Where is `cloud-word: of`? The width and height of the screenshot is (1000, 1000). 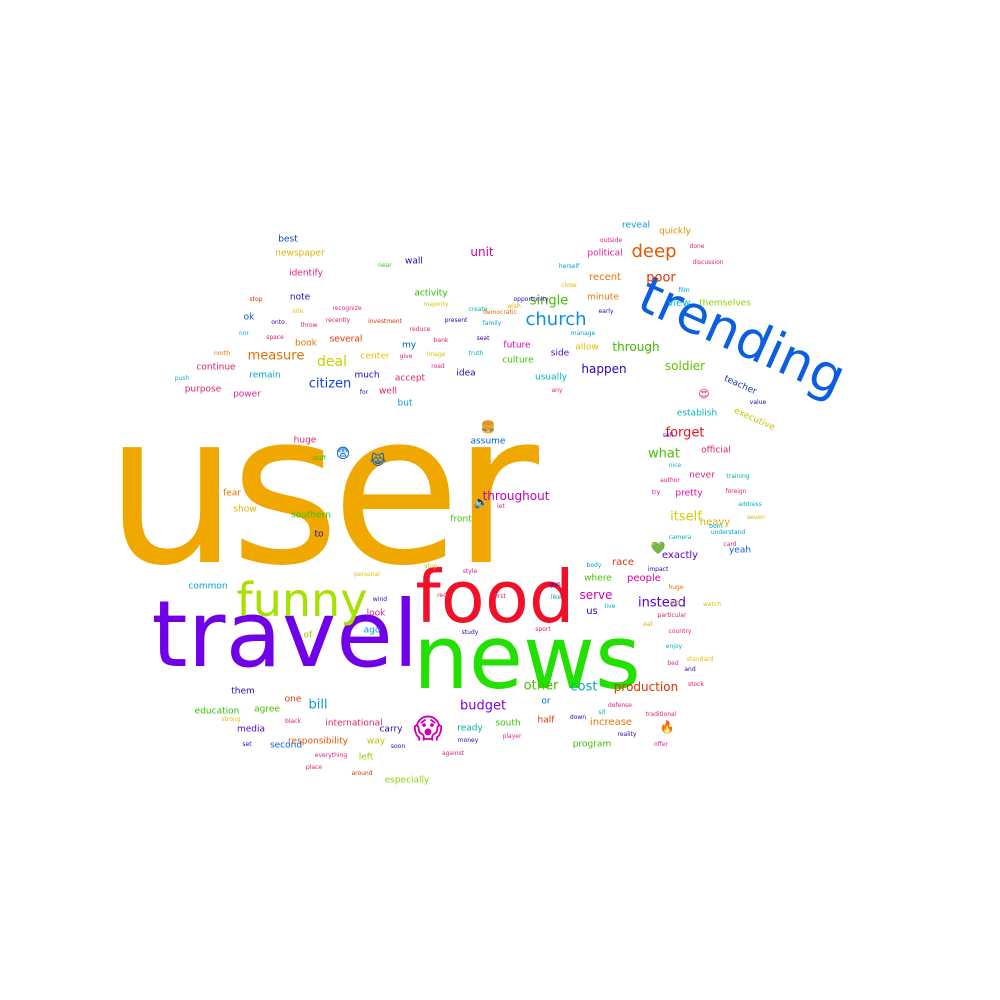
cloud-word: of is located at coordinates (308, 635).